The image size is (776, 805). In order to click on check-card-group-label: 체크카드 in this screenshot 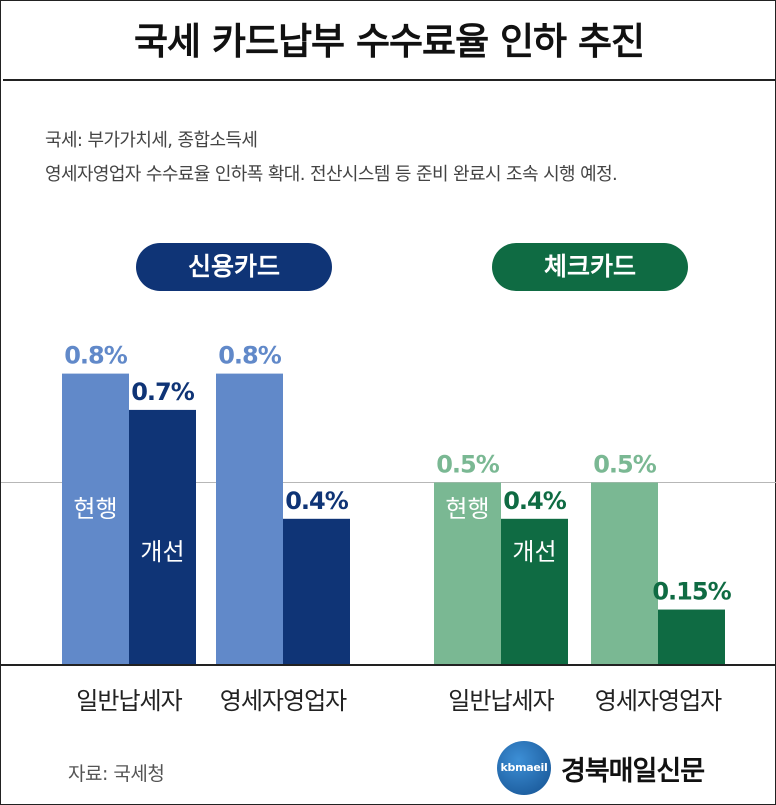, I will do `click(590, 267)`.